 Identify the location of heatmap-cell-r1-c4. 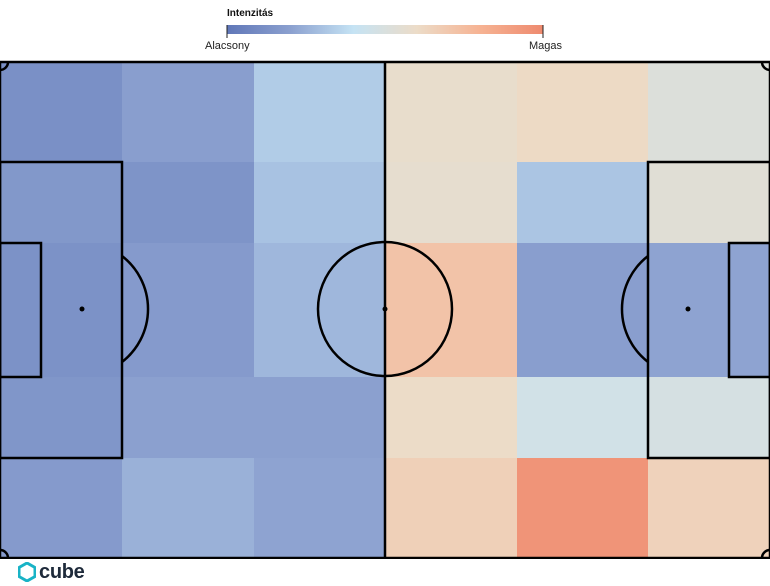
(451, 112).